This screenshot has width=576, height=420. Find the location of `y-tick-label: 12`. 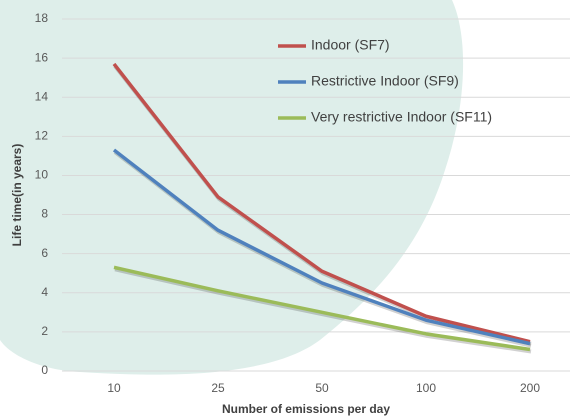

y-tick-label: 12 is located at coordinates (42, 136).